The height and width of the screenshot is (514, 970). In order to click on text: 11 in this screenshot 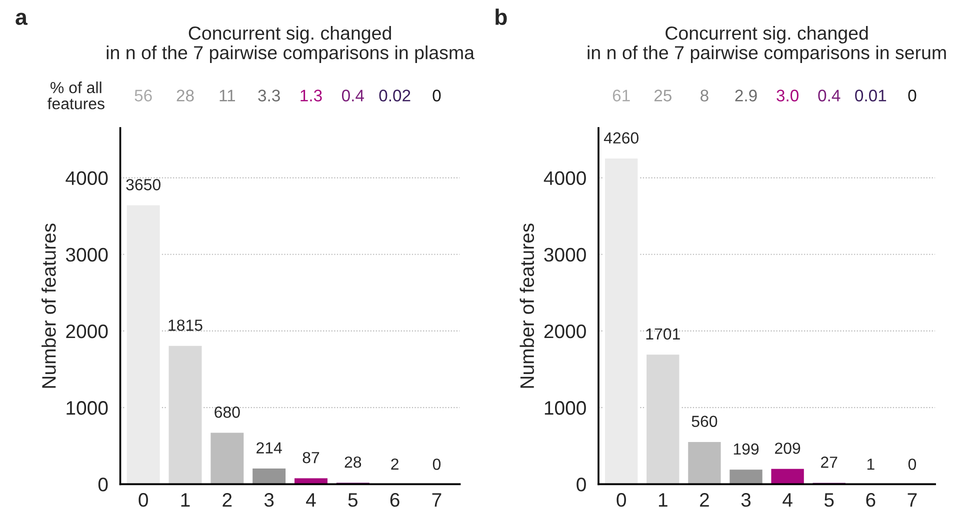, I will do `click(227, 96)`.